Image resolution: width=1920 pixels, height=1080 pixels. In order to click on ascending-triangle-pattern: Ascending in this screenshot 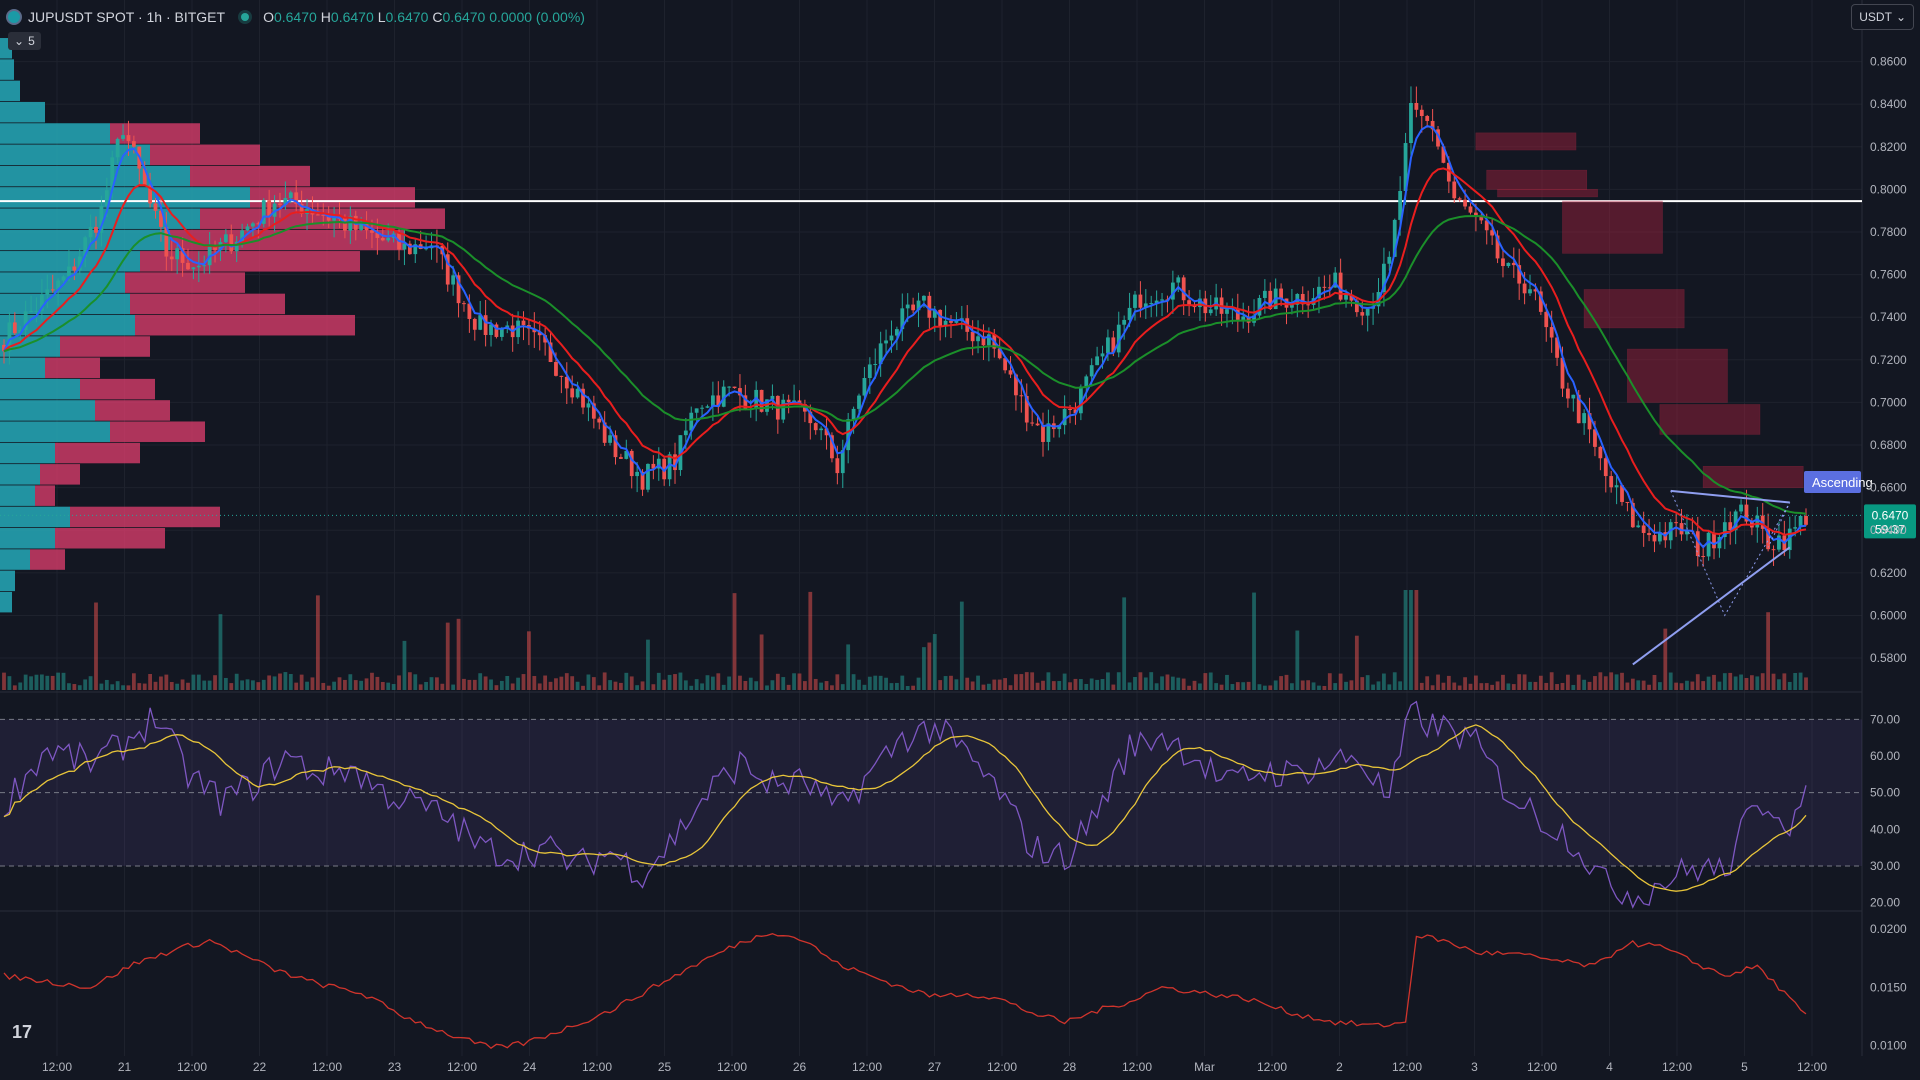, I will do `click(1752, 568)`.